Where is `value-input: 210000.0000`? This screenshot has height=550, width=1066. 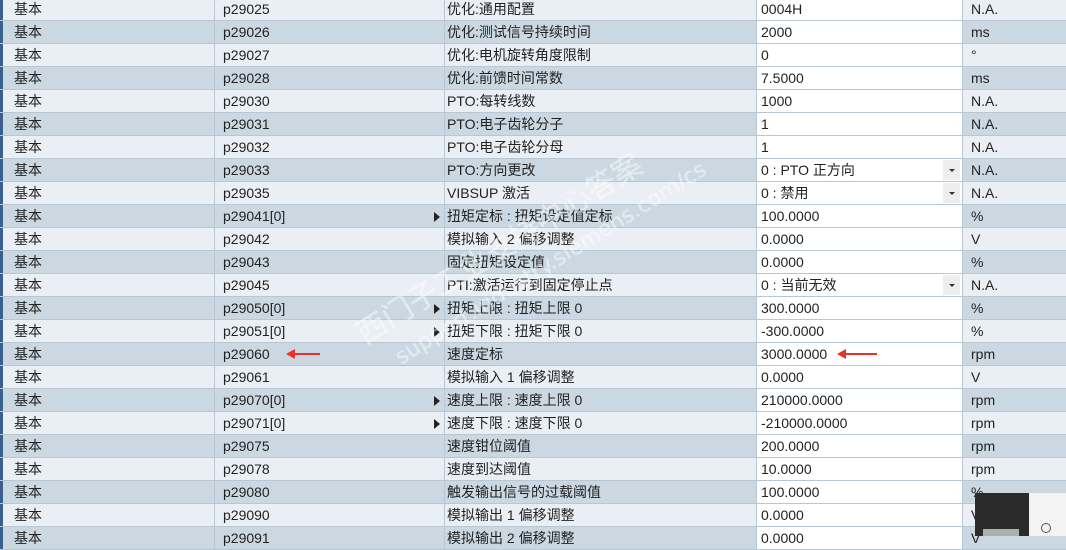
value-input: 210000.0000 is located at coordinates (860, 400).